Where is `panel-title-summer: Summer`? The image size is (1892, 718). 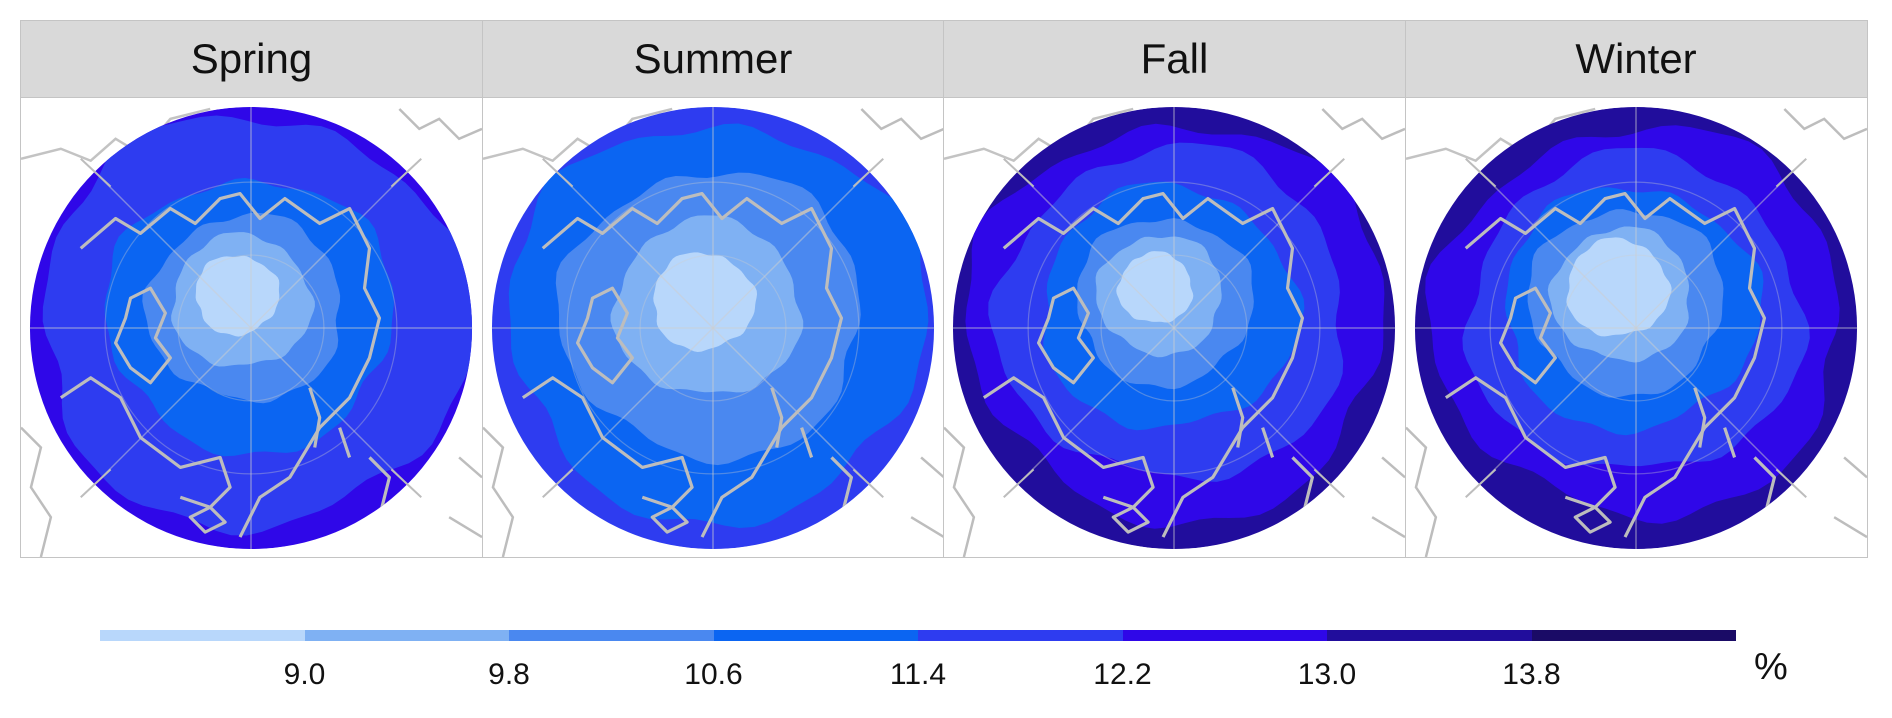
panel-title-summer: Summer is located at coordinates (713, 59).